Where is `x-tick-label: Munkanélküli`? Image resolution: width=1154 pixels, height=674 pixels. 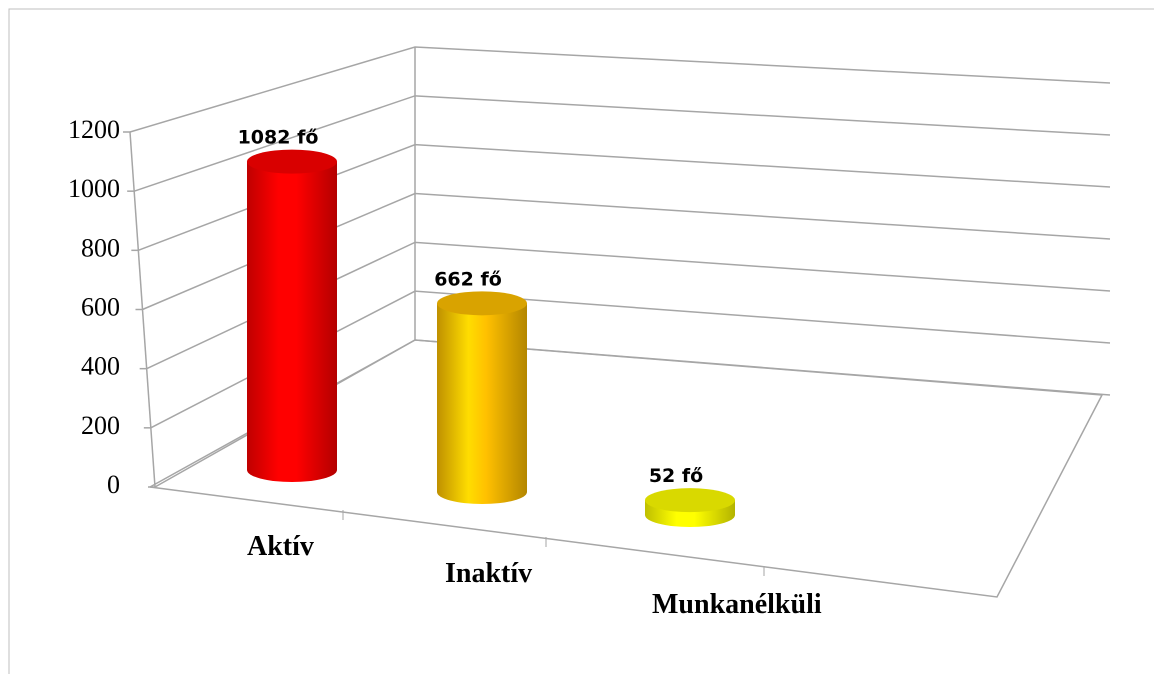
x-tick-label: Munkanélküli is located at coordinates (737, 604).